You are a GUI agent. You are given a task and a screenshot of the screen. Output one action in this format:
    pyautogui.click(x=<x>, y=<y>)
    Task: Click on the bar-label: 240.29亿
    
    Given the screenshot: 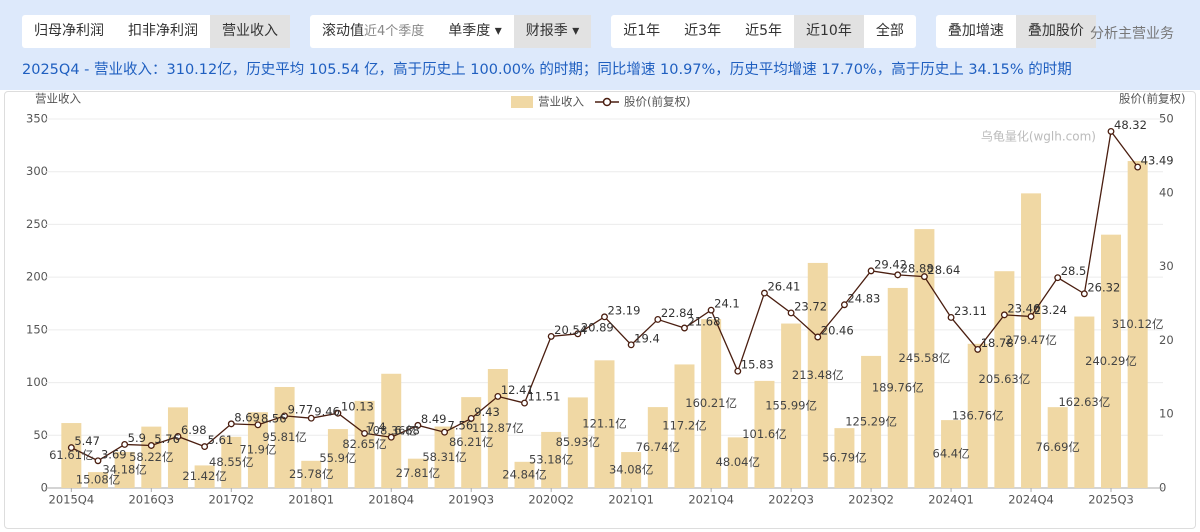 What is the action you would take?
    pyautogui.click(x=1111, y=361)
    